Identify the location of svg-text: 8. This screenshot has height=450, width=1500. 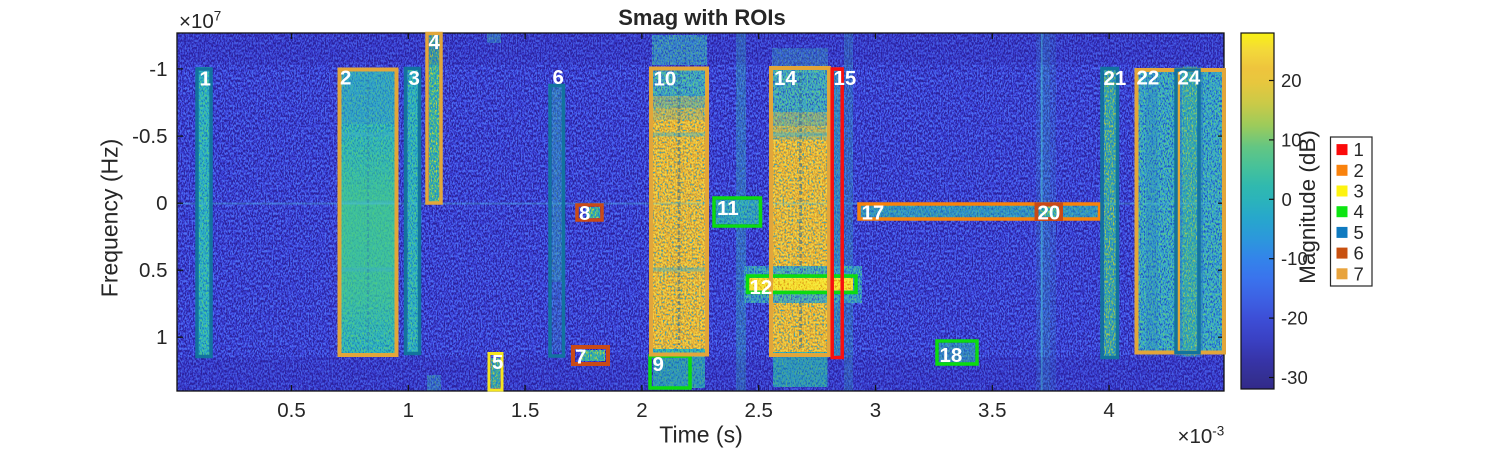
(584, 213).